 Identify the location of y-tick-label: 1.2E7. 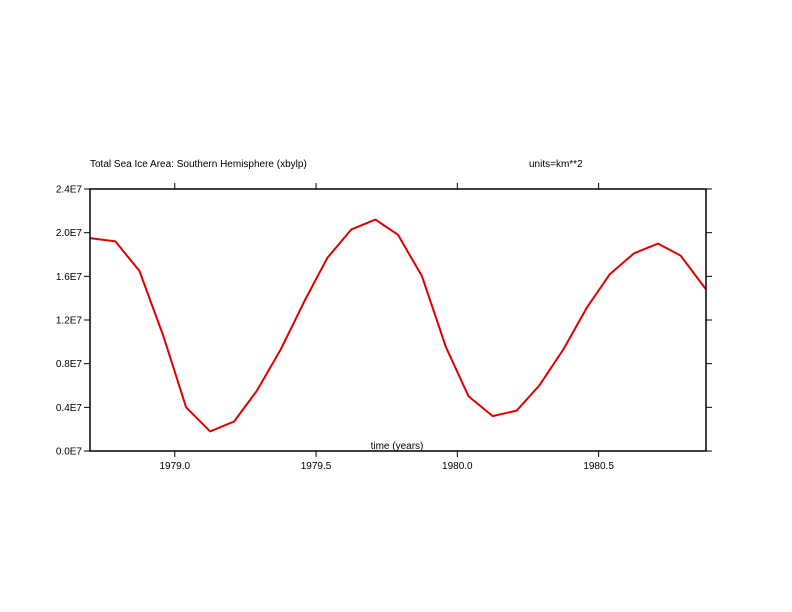
(69, 321).